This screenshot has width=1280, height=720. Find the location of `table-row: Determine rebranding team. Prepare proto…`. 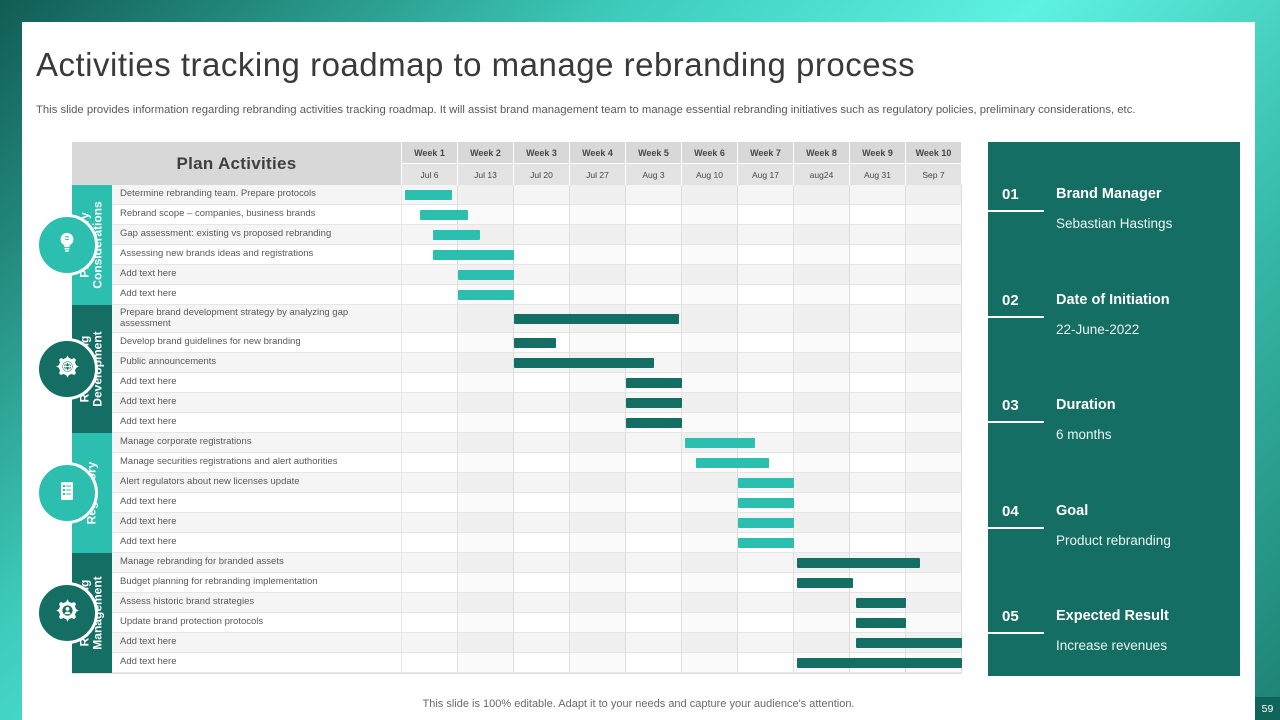

table-row: Determine rebranding team. Prepare proto… is located at coordinates (537, 195).